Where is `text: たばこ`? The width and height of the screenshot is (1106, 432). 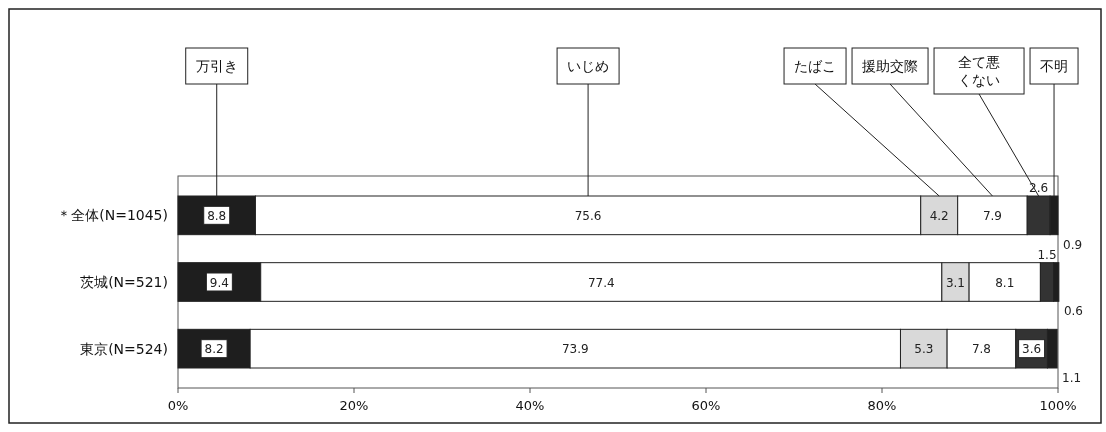 text: たばこ is located at coordinates (815, 66).